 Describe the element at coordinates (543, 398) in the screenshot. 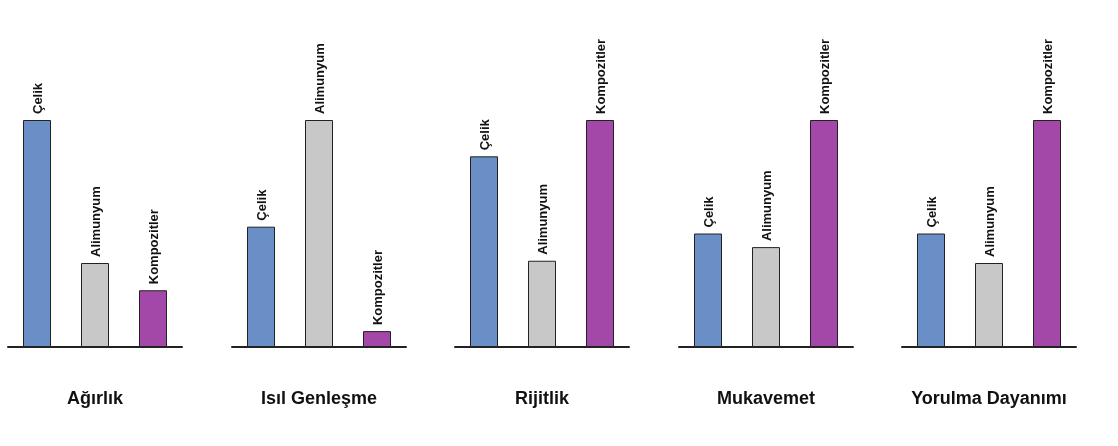

I see `x-axis-title: Rijitlik` at that location.